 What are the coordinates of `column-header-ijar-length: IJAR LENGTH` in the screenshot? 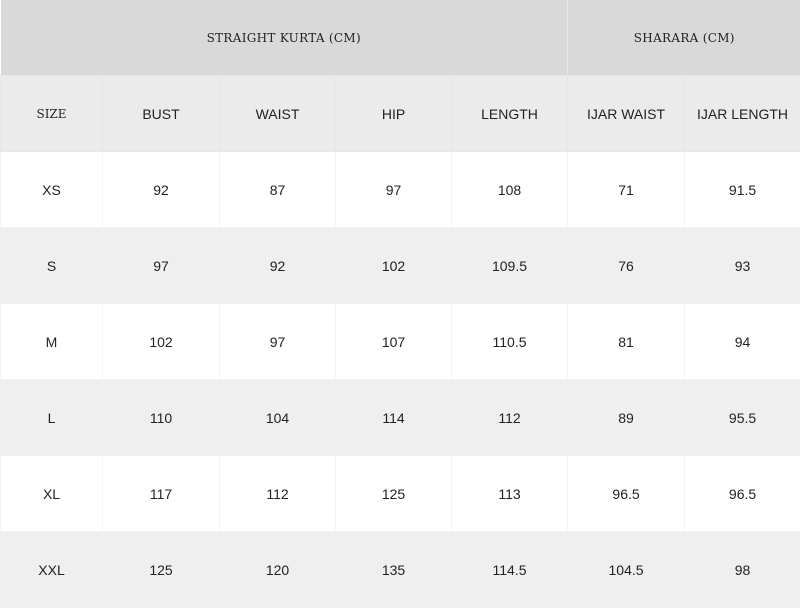 It's located at (742, 114).